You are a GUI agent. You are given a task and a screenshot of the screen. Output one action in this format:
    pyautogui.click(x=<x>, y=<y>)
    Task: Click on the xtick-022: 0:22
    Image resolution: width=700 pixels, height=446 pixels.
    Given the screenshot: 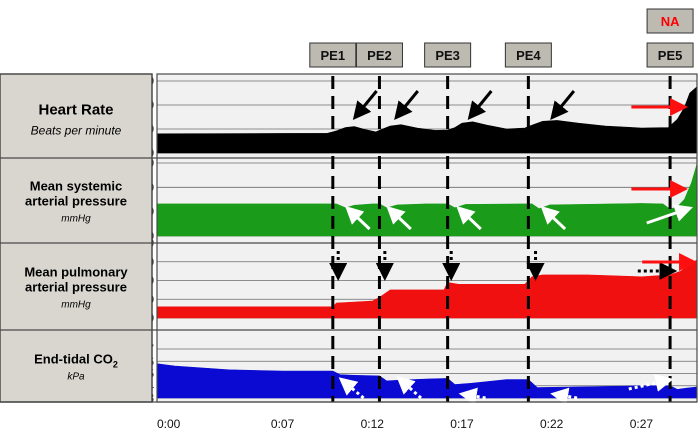 What is the action you would take?
    pyautogui.click(x=552, y=424)
    